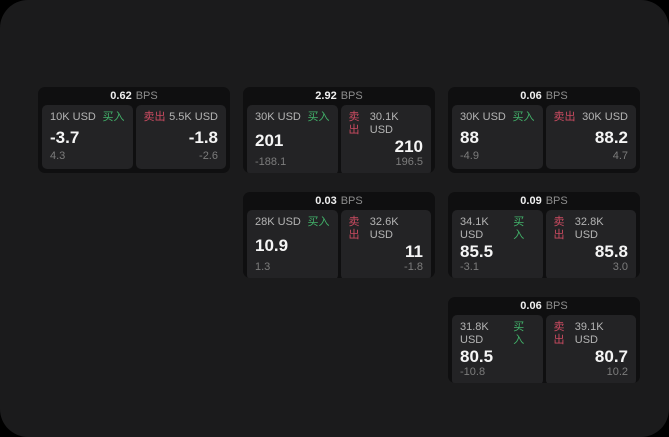 The height and width of the screenshot is (437, 669). Describe the element at coordinates (469, 137) in the screenshot. I see `buy-price: 88` at that location.